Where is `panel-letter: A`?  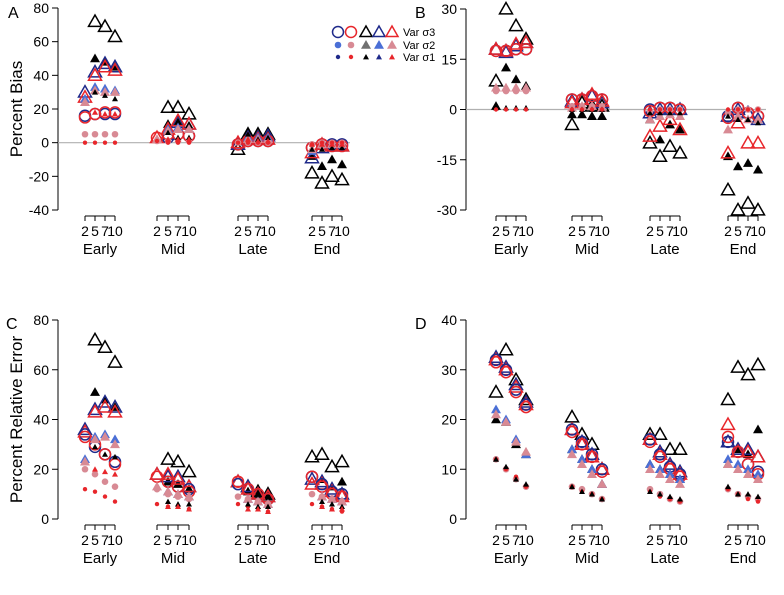
panel-letter: A is located at coordinates (13, 13).